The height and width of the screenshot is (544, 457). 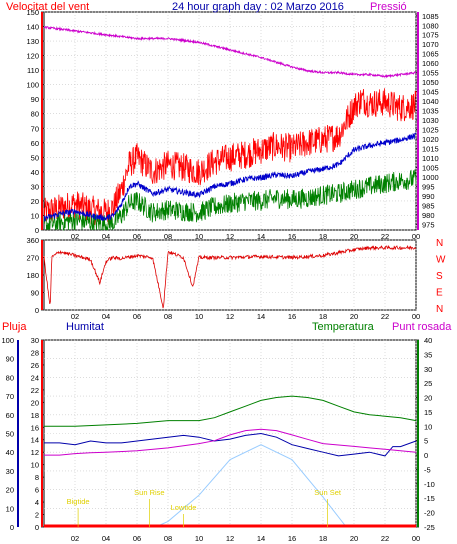 I want to click on pressure-y-tick-label: 1050, so click(x=430, y=82).